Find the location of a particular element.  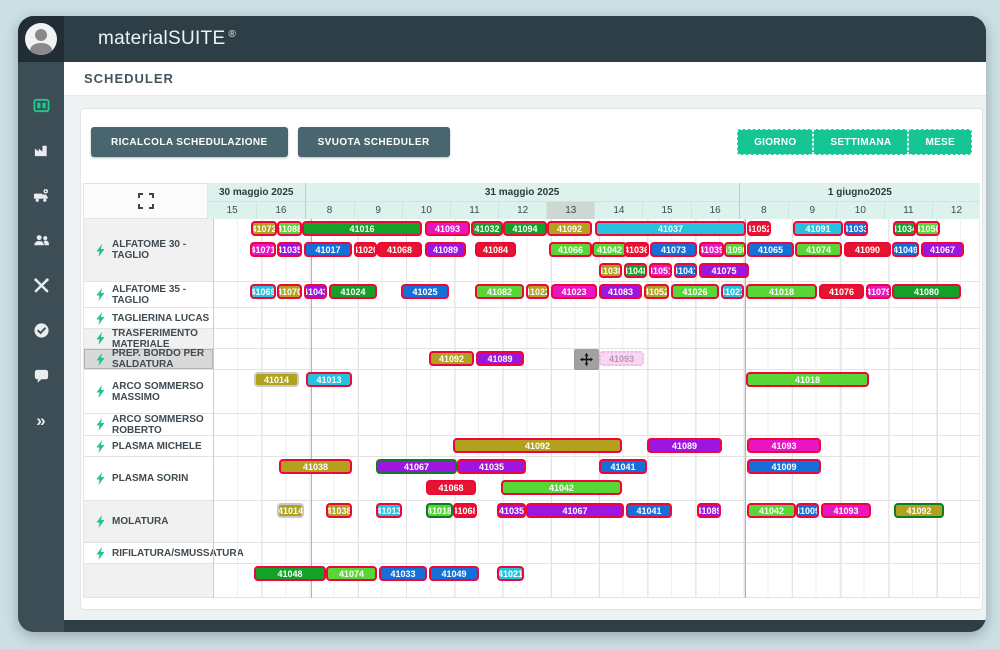

task-bar: 41016 is located at coordinates (362, 228).